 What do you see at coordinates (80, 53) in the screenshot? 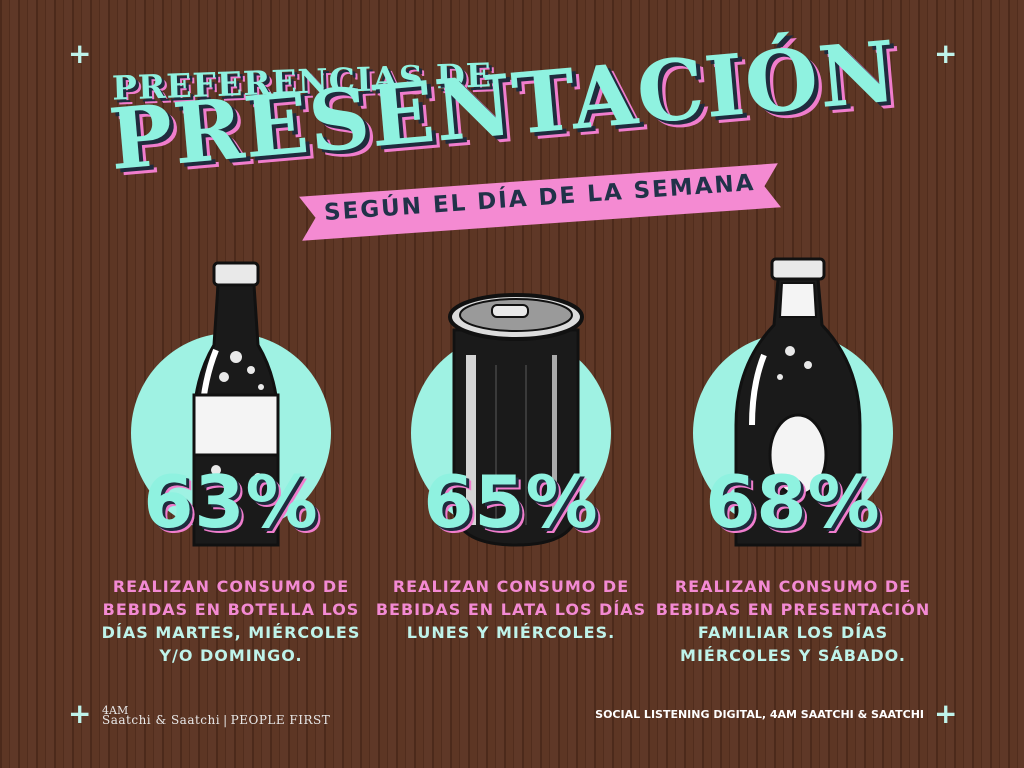
I see `corner-plus-top-left: +` at bounding box center [80, 53].